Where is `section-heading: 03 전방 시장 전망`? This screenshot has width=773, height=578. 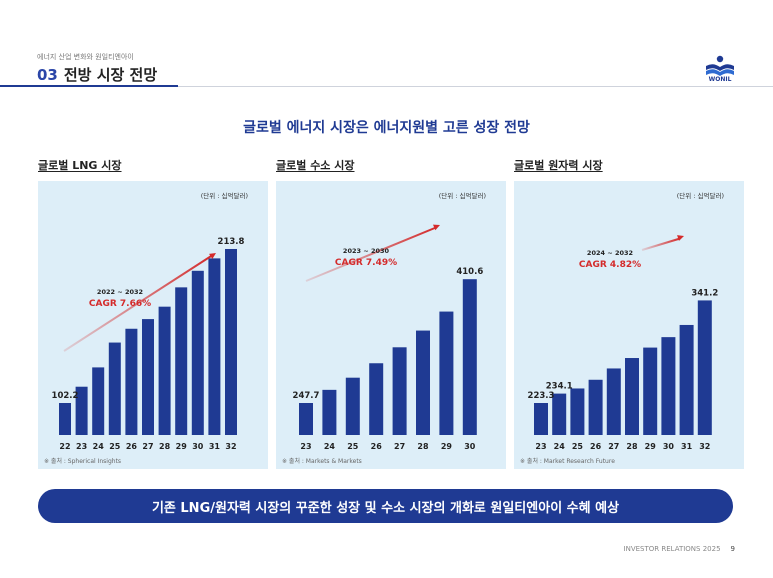 section-heading: 03 전방 시장 전망 is located at coordinates (97, 74).